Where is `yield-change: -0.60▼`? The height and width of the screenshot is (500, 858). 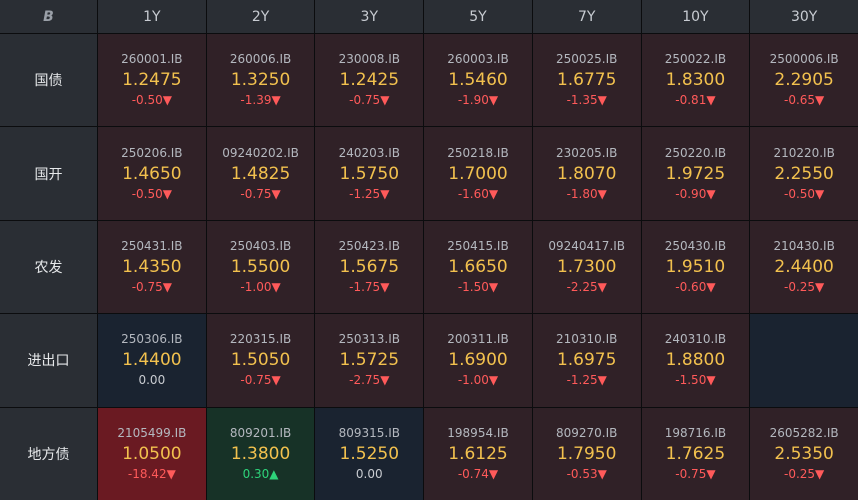
yield-change: -0.60▼ is located at coordinates (695, 286).